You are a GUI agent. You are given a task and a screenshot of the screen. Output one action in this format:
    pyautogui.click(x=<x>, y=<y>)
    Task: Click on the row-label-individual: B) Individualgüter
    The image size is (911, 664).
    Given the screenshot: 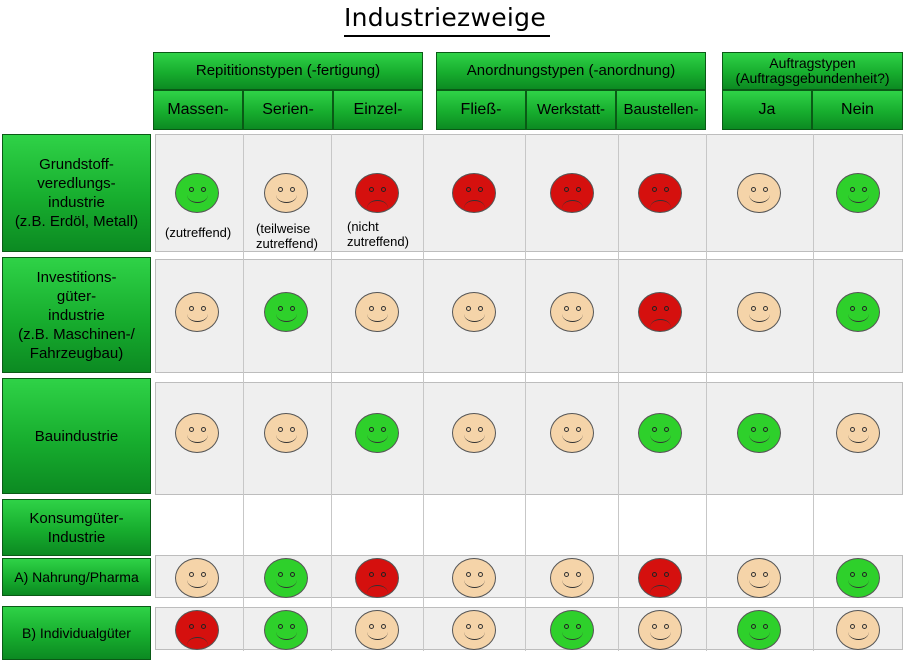 What is the action you would take?
    pyautogui.click(x=76, y=633)
    